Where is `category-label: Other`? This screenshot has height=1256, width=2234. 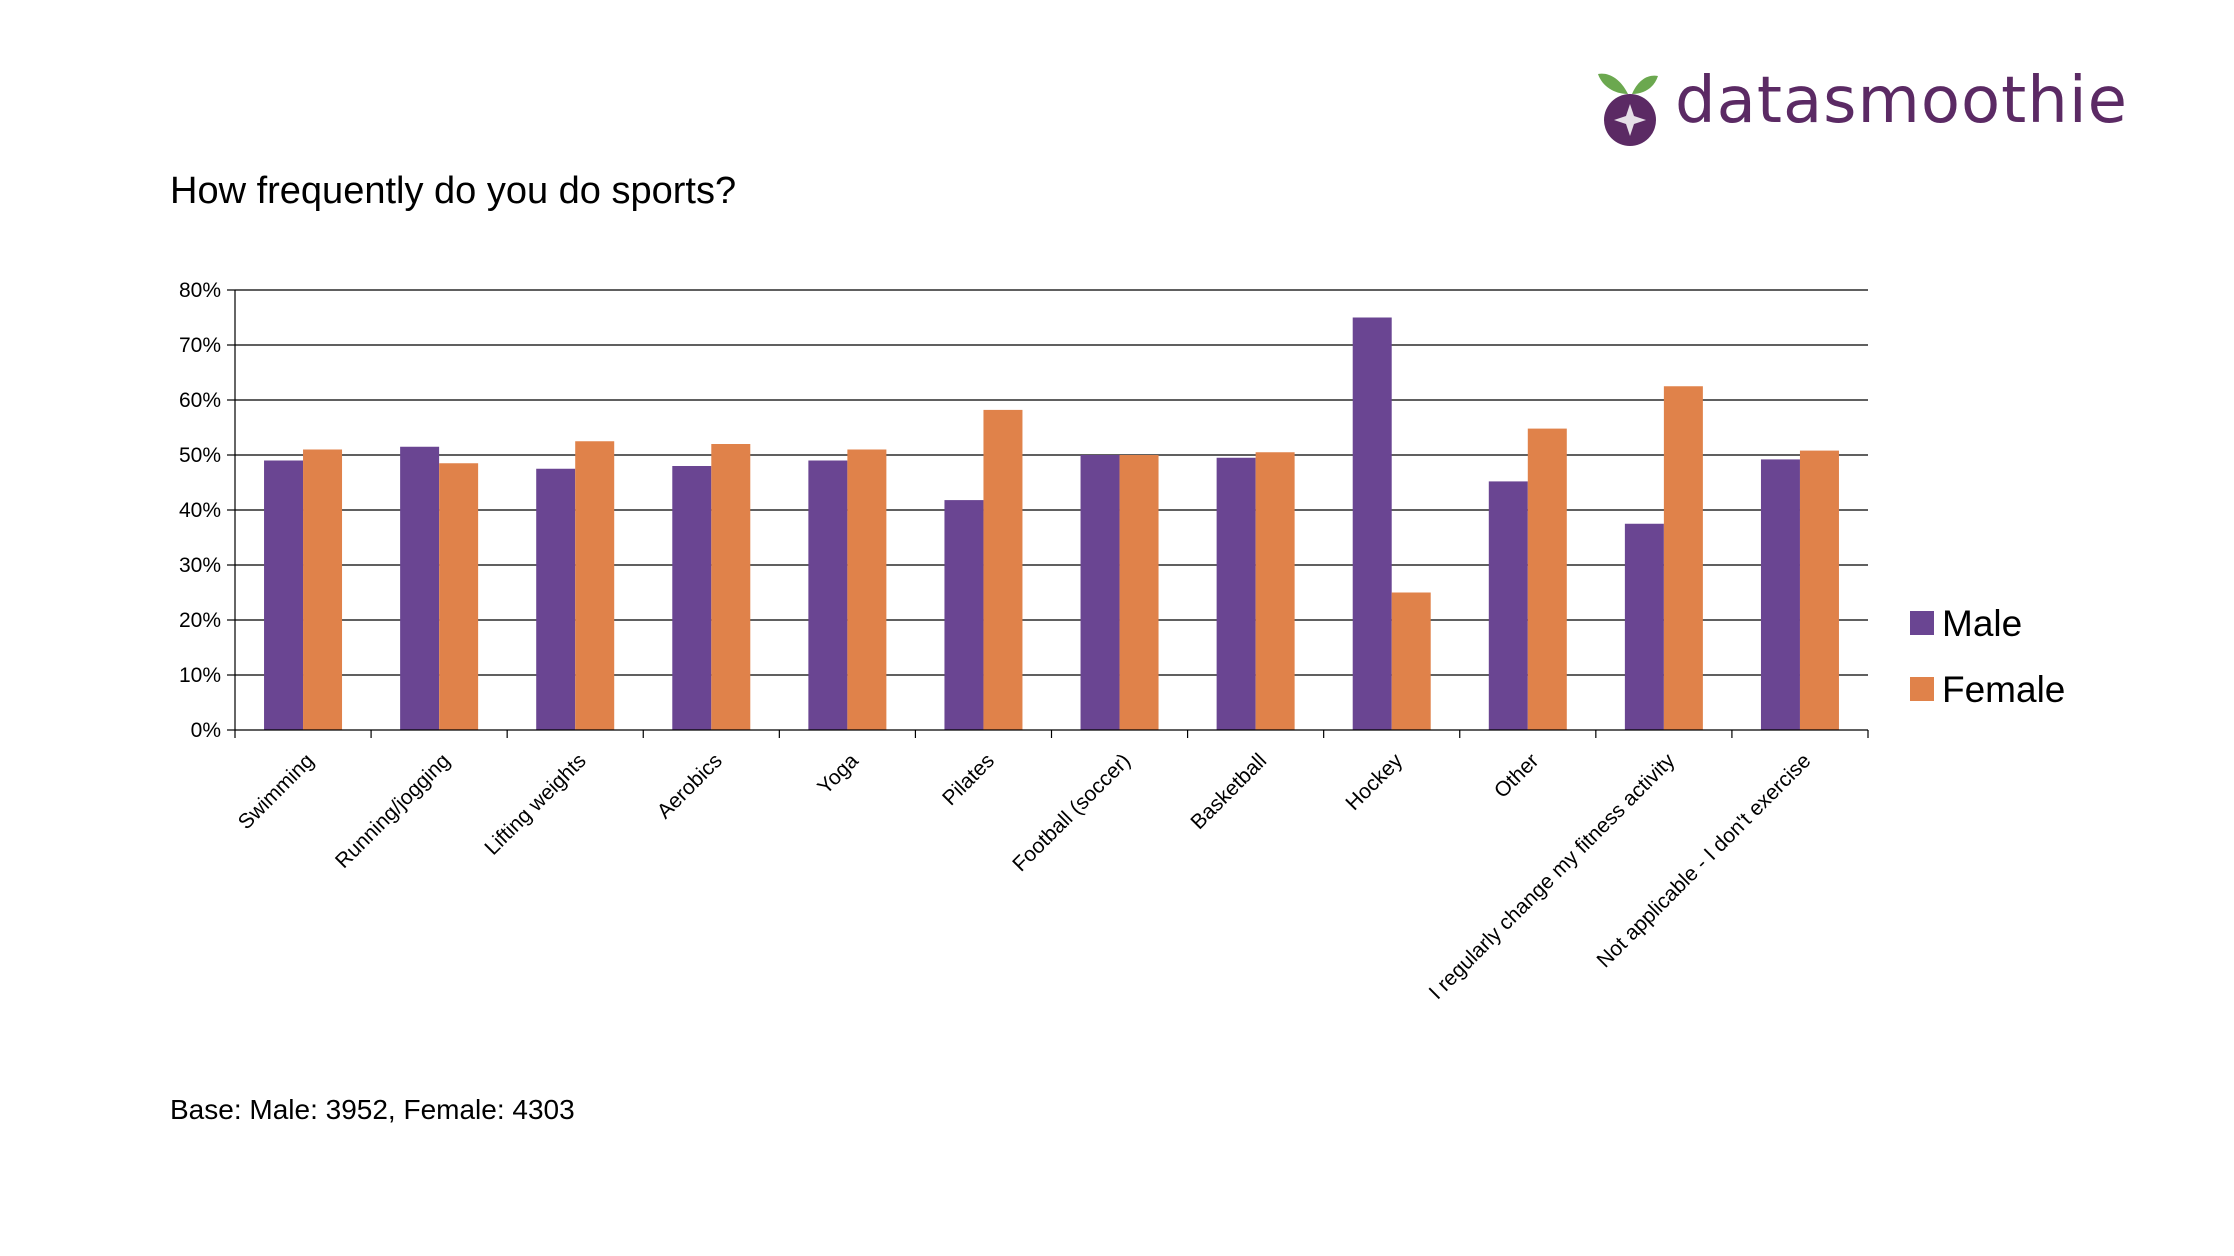 category-label: Other is located at coordinates (1516, 775).